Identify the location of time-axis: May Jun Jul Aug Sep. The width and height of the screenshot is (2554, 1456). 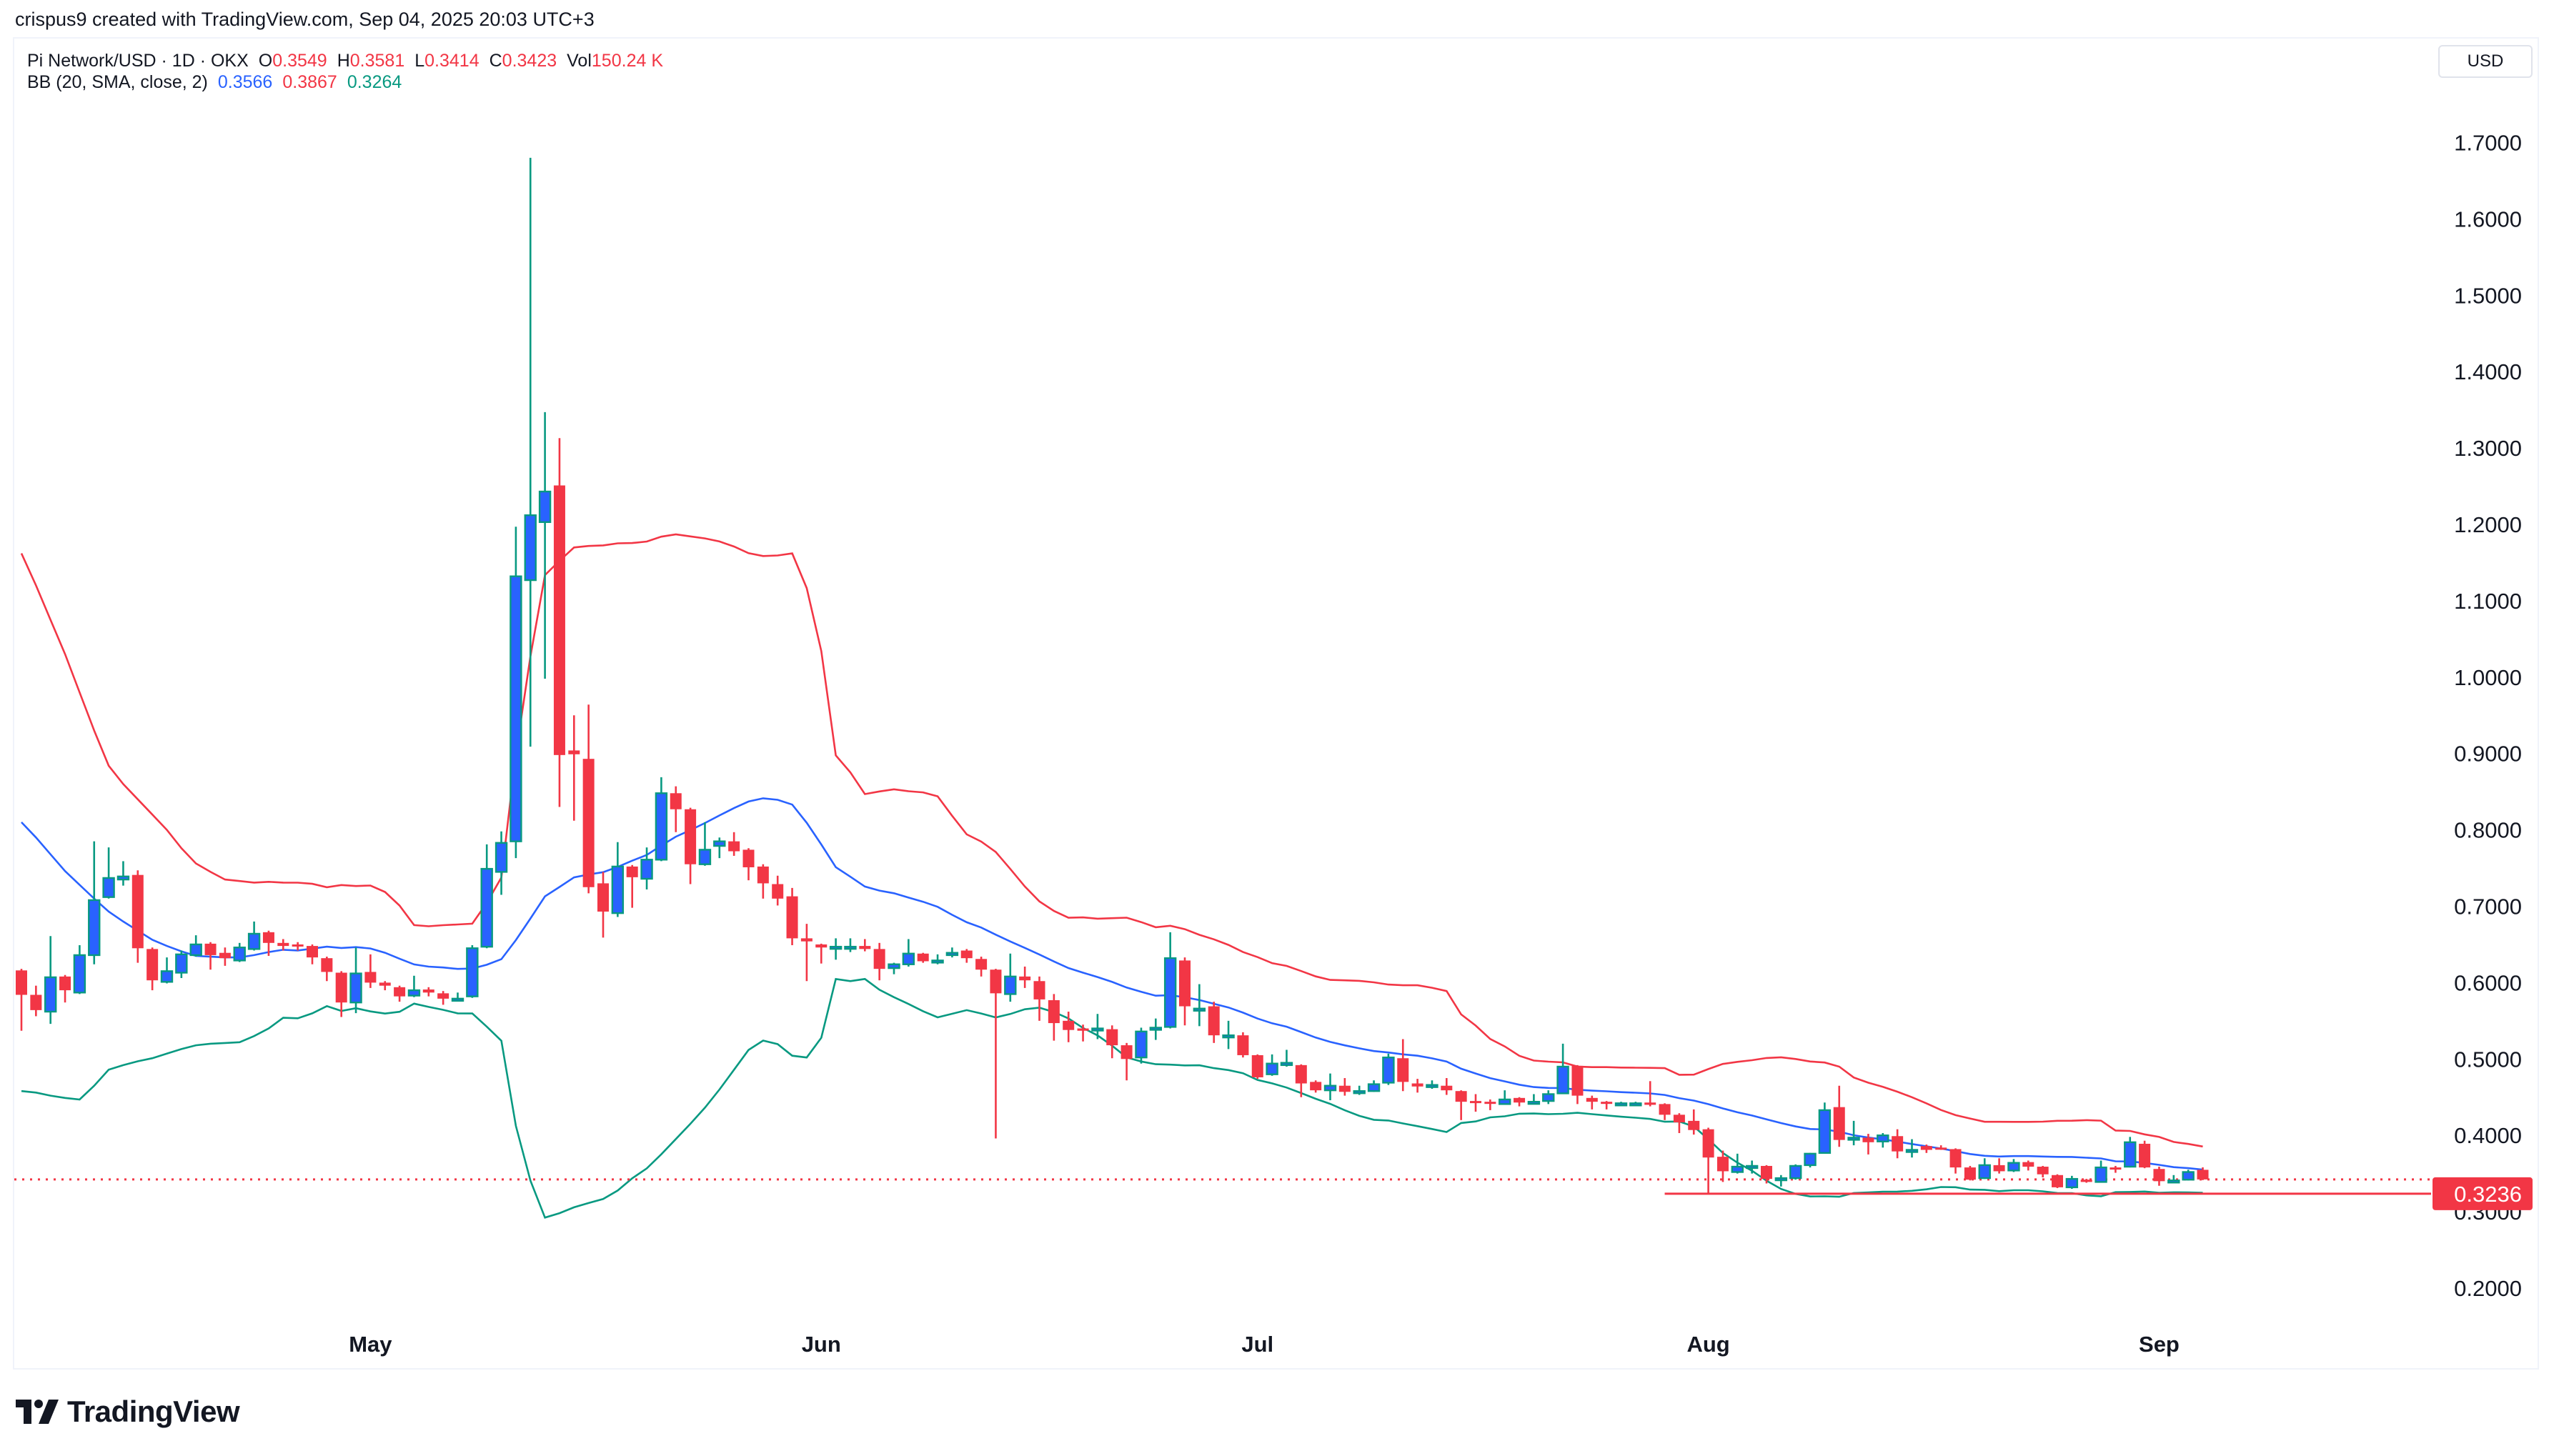
(1264, 1344).